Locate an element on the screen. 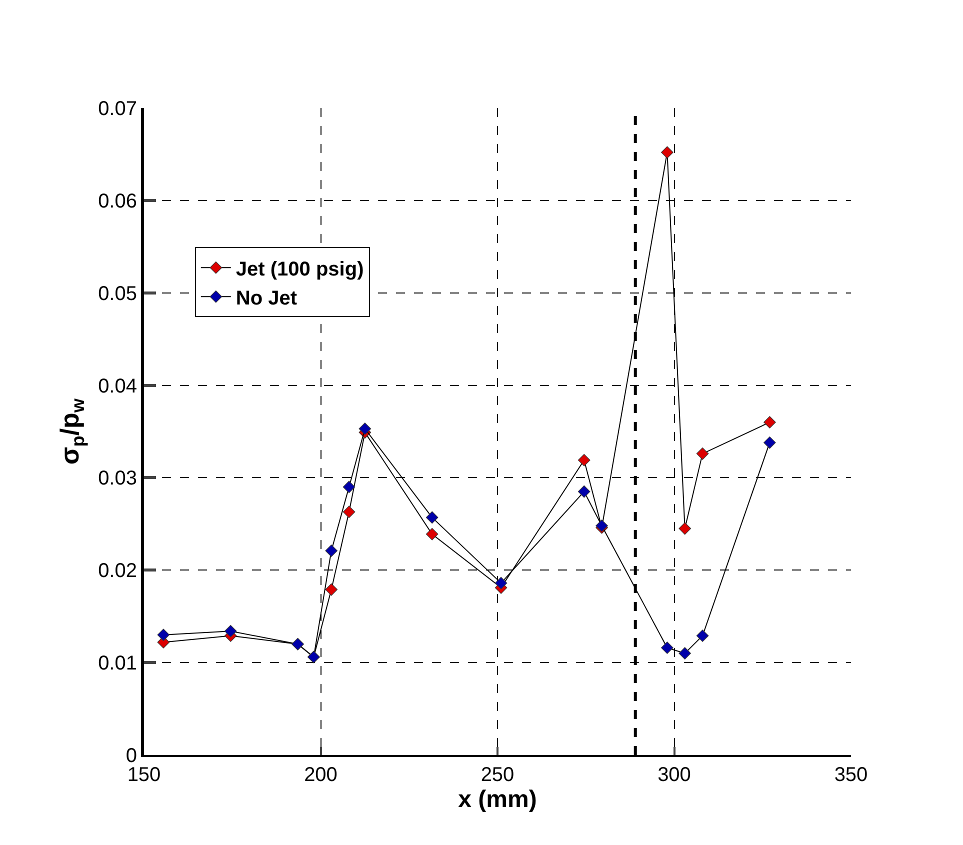 Image resolution: width=963 pixels, height=845 pixels. x-tick-label: 250 is located at coordinates (497, 775).